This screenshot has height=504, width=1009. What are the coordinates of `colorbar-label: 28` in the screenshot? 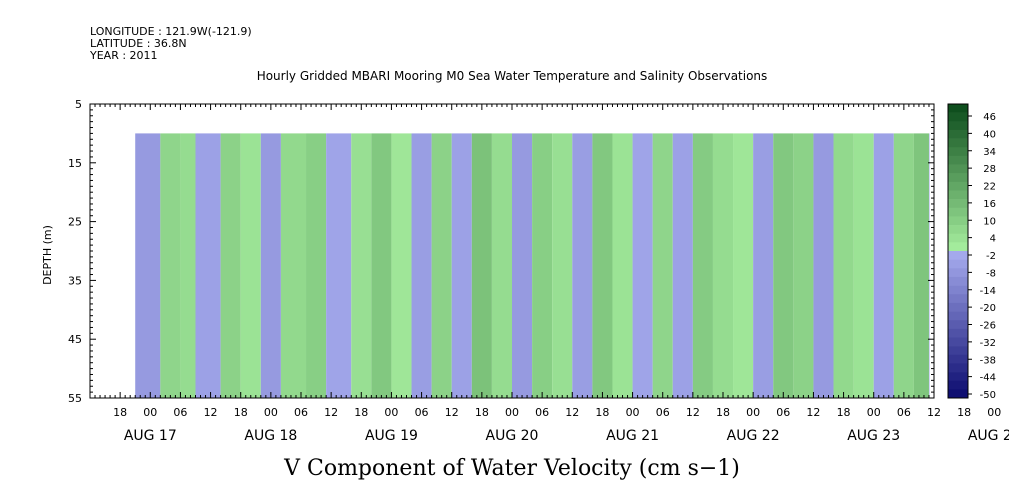 It's located at (989, 169).